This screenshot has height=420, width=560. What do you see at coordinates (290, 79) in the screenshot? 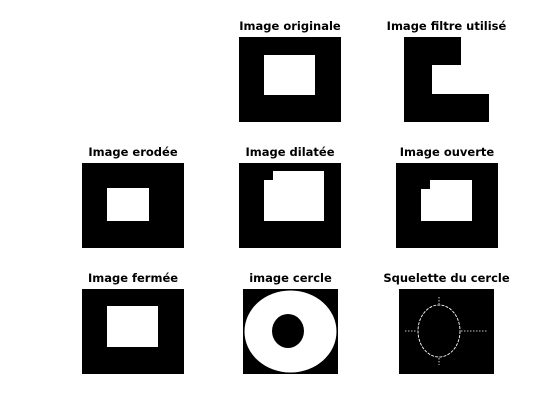
I see `image-originale-plot` at bounding box center [290, 79].